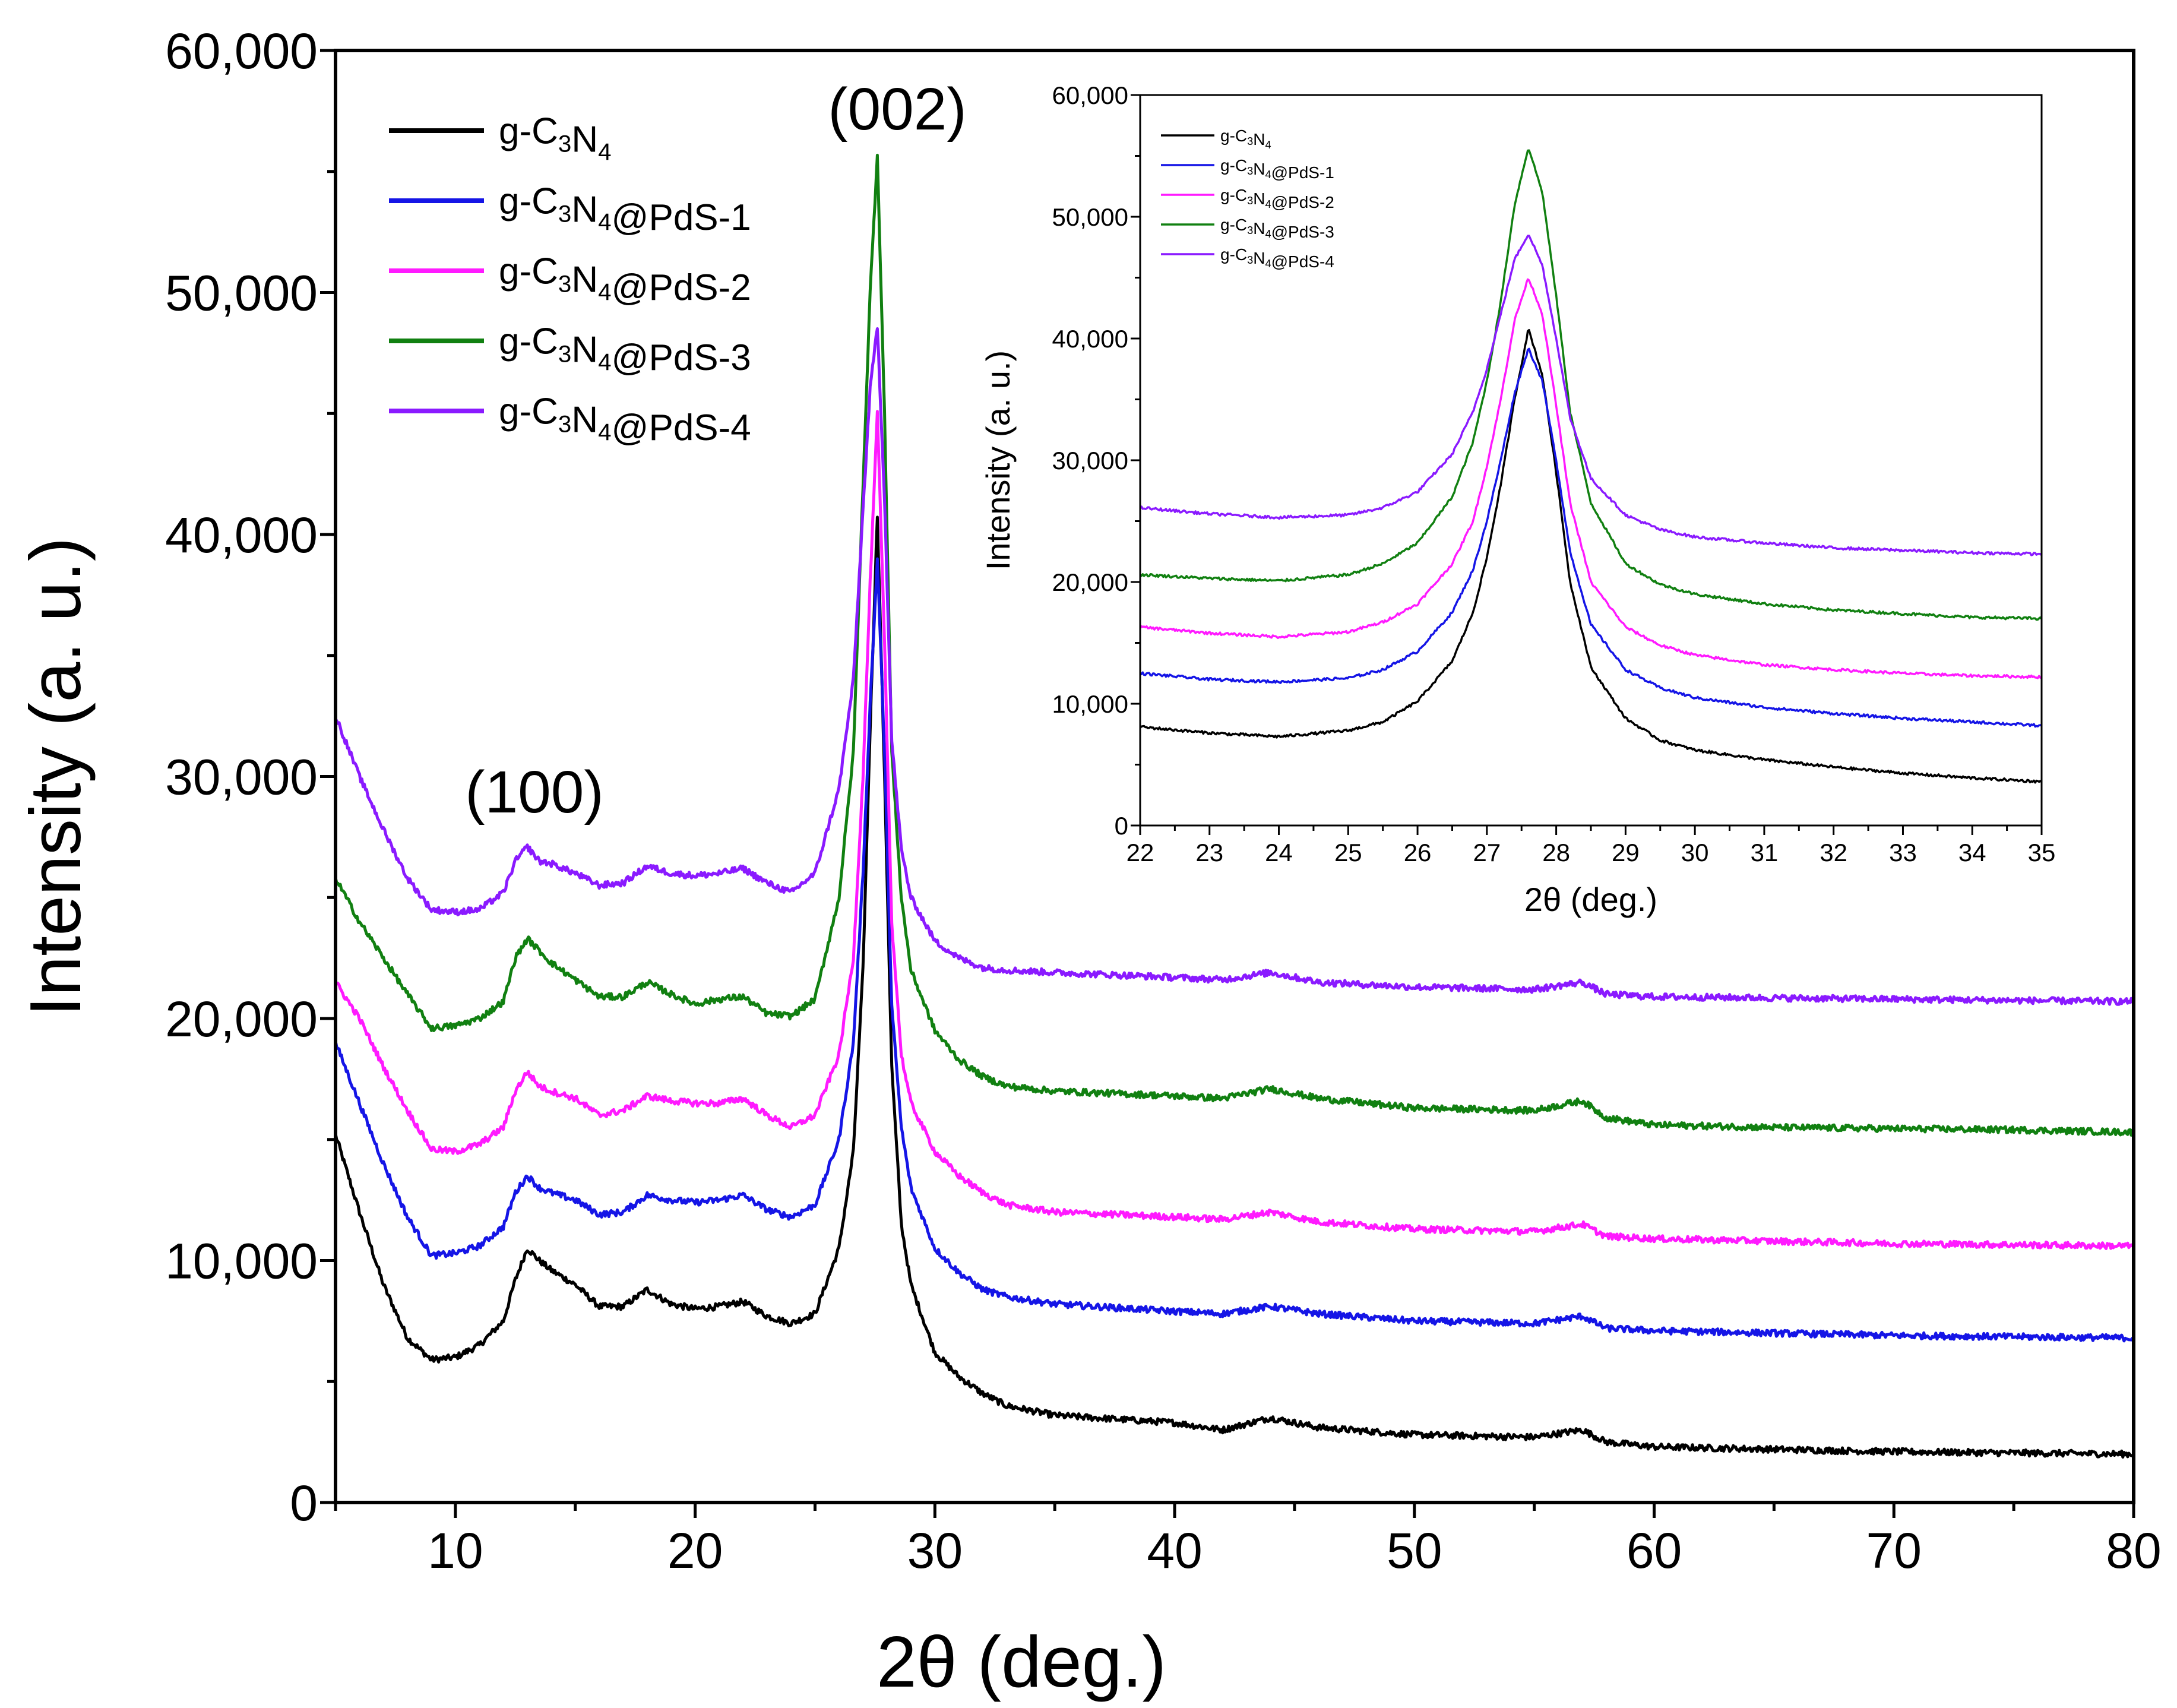 This screenshot has height=1708, width=2177. I want to click on annotation-002: (002), so click(897, 109).